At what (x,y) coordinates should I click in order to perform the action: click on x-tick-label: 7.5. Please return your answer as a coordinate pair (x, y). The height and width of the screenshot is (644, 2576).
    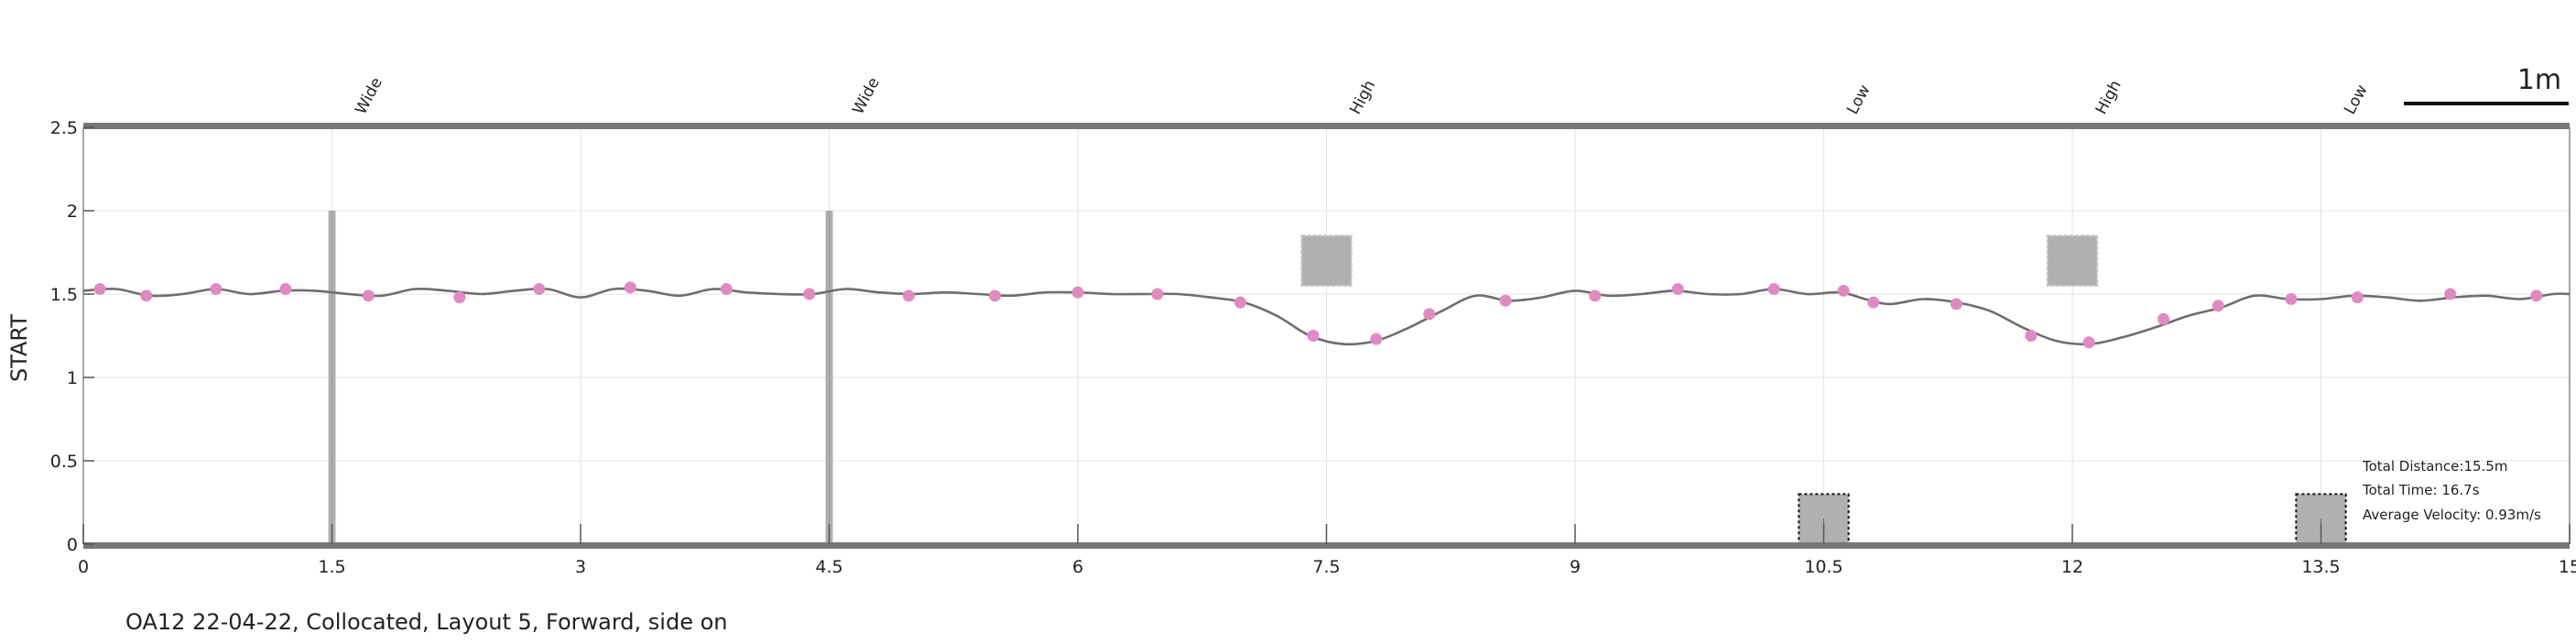
    Looking at the image, I should click on (1326, 567).